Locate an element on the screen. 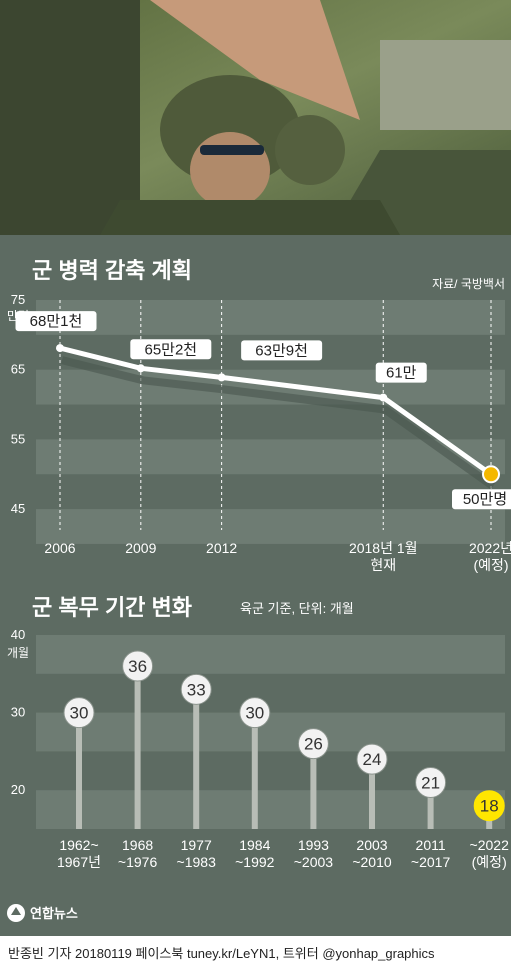 Image resolution: width=511 pixels, height=966 pixels. value-label: 63만9천 is located at coordinates (281, 350).